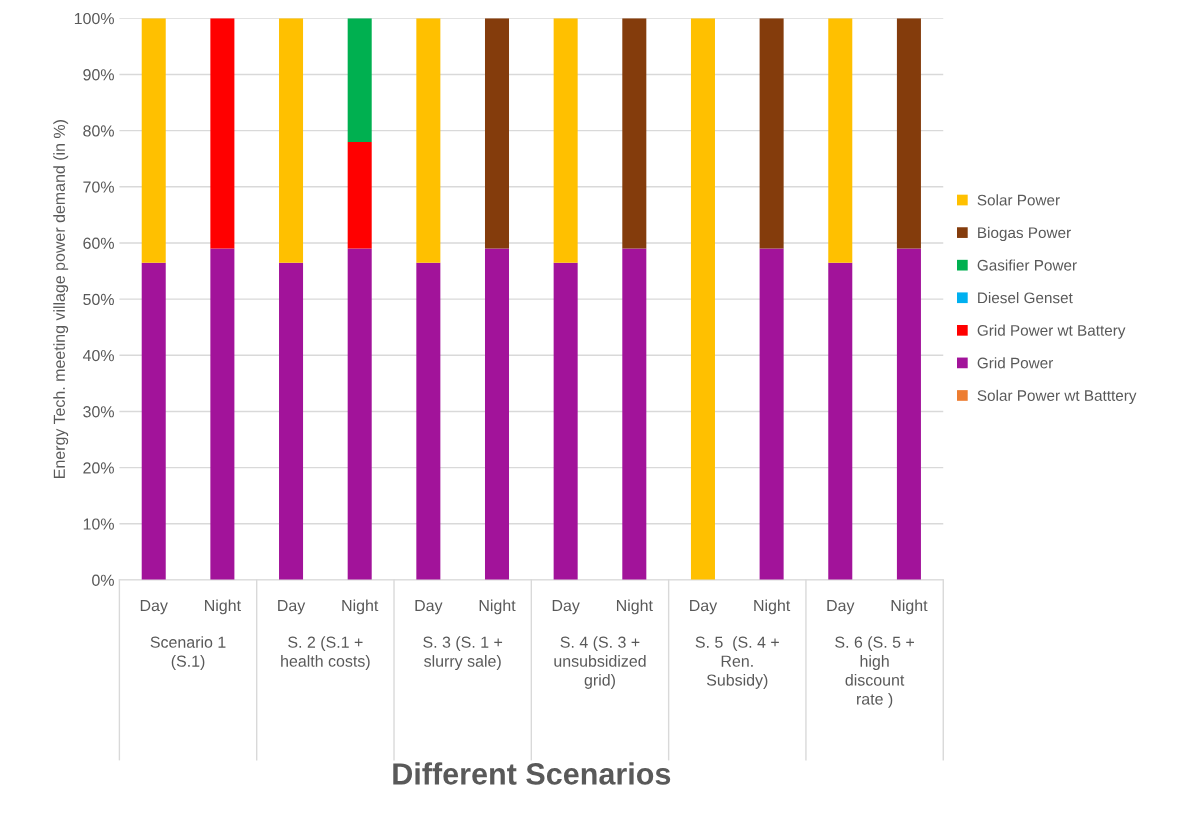  Describe the element at coordinates (874, 672) in the screenshot. I see `text: S. 6 (S. 5 + high discount rate )` at that location.